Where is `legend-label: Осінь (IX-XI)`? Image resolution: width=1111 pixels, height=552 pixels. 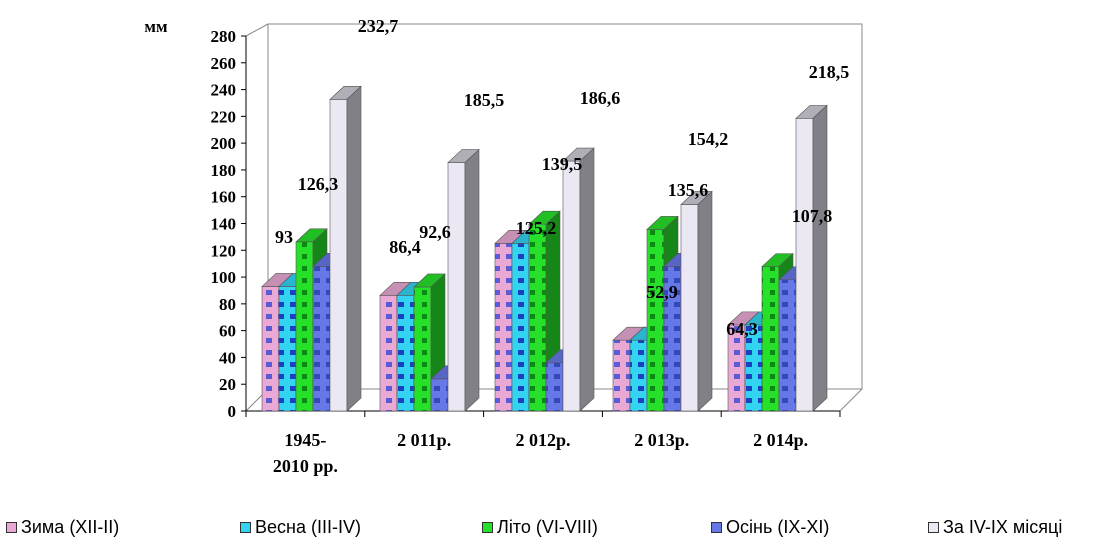 legend-label: Осінь (IX-XI) is located at coordinates (778, 527).